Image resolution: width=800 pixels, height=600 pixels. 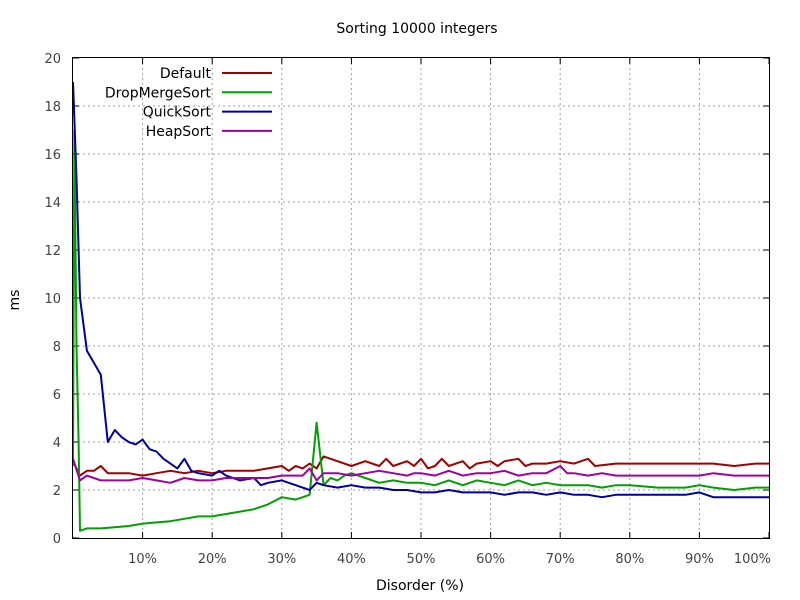 What do you see at coordinates (188, 103) in the screenshot?
I see `legend: Default DropMergeSort QuickSort HeapSort` at bounding box center [188, 103].